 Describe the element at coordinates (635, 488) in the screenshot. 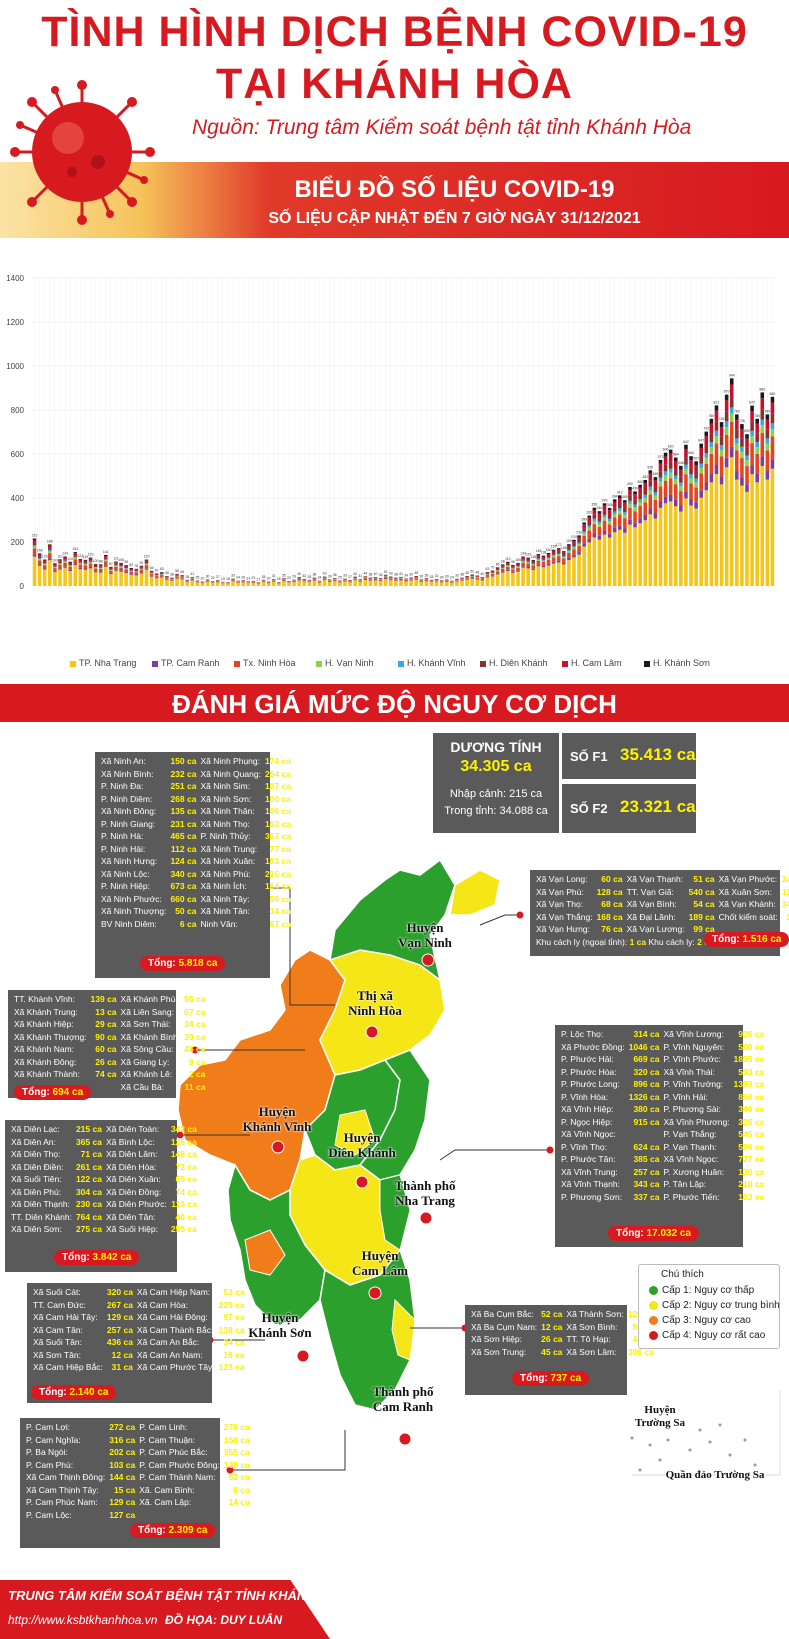

I see `bar-total-label: 430` at that location.